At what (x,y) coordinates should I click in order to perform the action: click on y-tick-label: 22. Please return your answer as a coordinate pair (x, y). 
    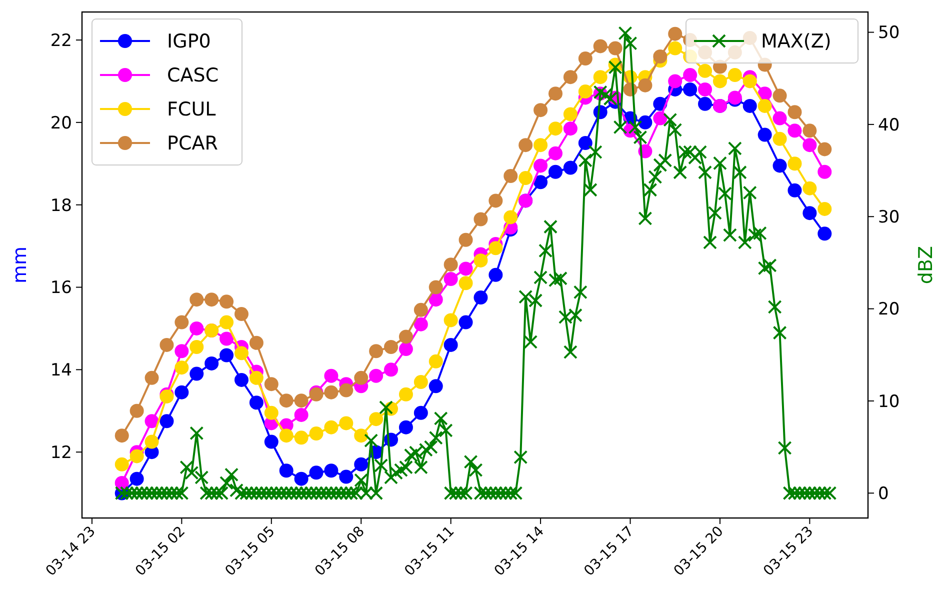
    Looking at the image, I should click on (61, 40).